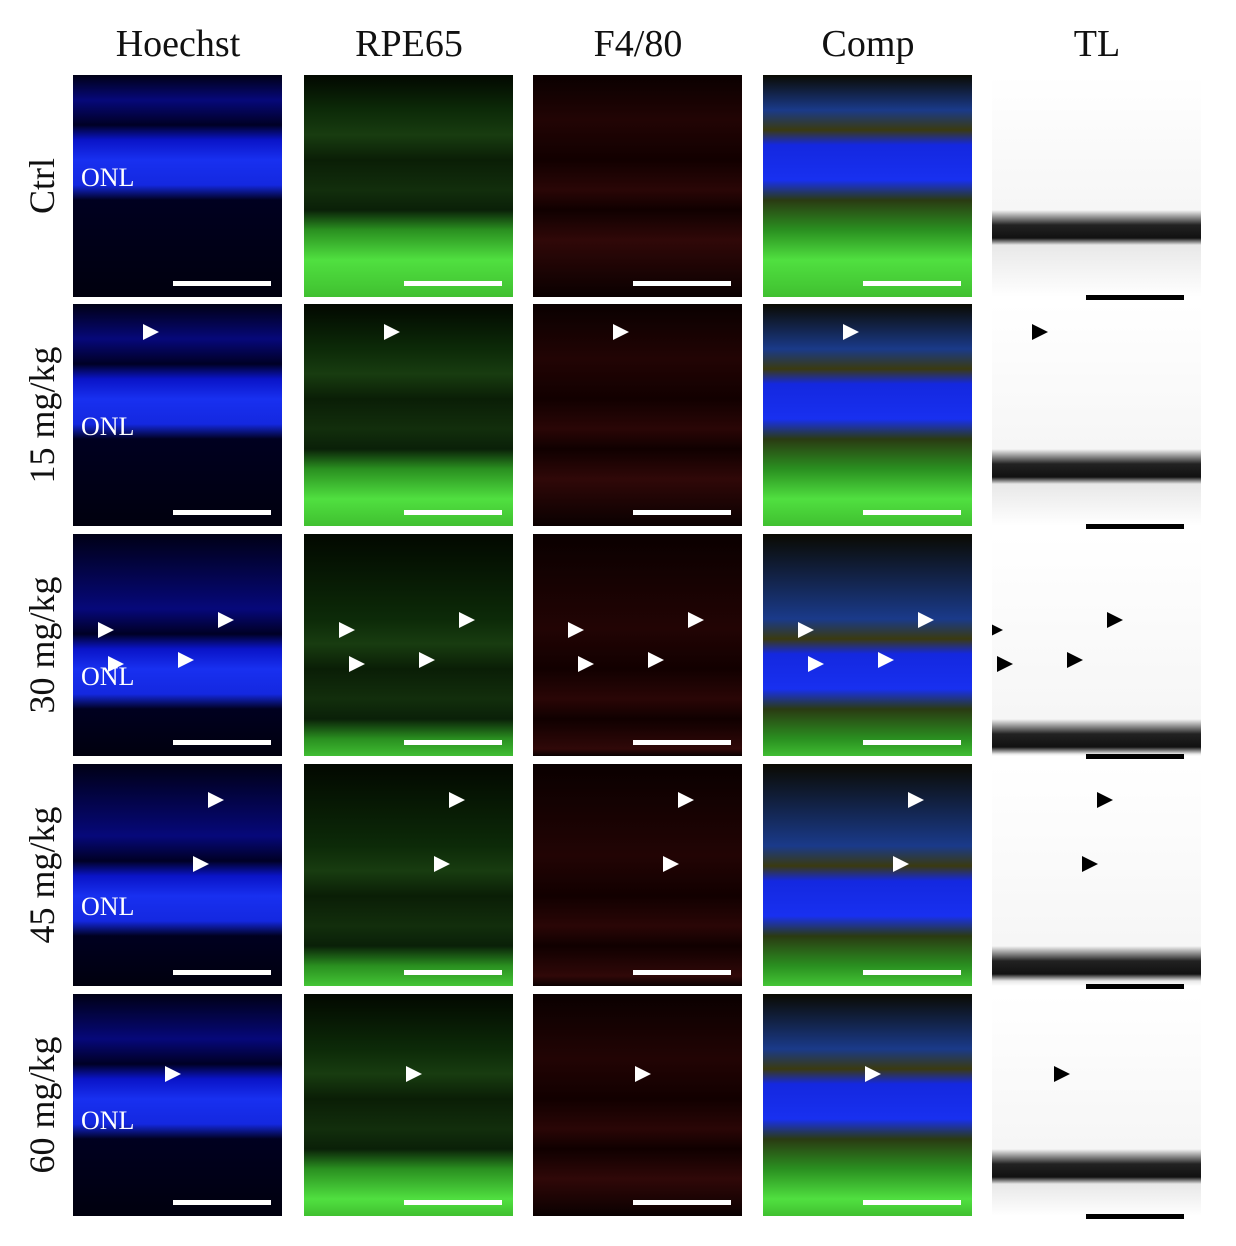  I want to click on column-header-tl: TL, so click(1097, 44).